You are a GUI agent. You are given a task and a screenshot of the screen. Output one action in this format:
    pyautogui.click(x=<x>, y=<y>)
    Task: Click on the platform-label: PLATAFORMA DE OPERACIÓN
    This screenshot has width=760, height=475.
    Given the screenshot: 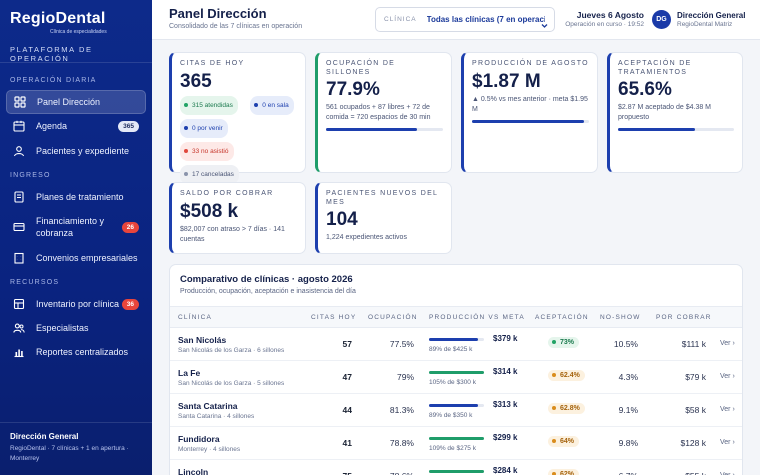 What is the action you would take?
    pyautogui.click(x=51, y=54)
    